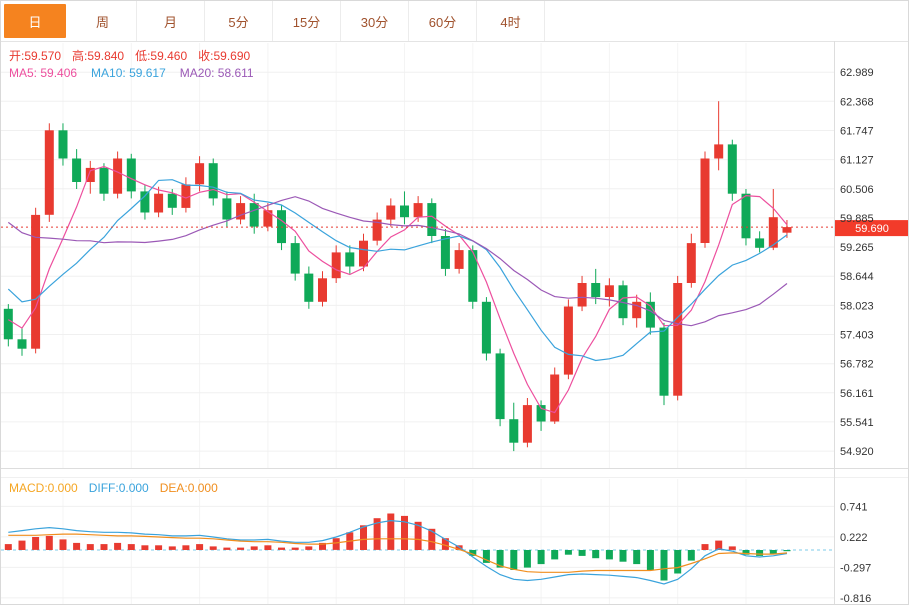 The width and height of the screenshot is (909, 605). I want to click on period-toolbar: 日周月 5分 15分 30分 60分 4时, so click(454, 21).